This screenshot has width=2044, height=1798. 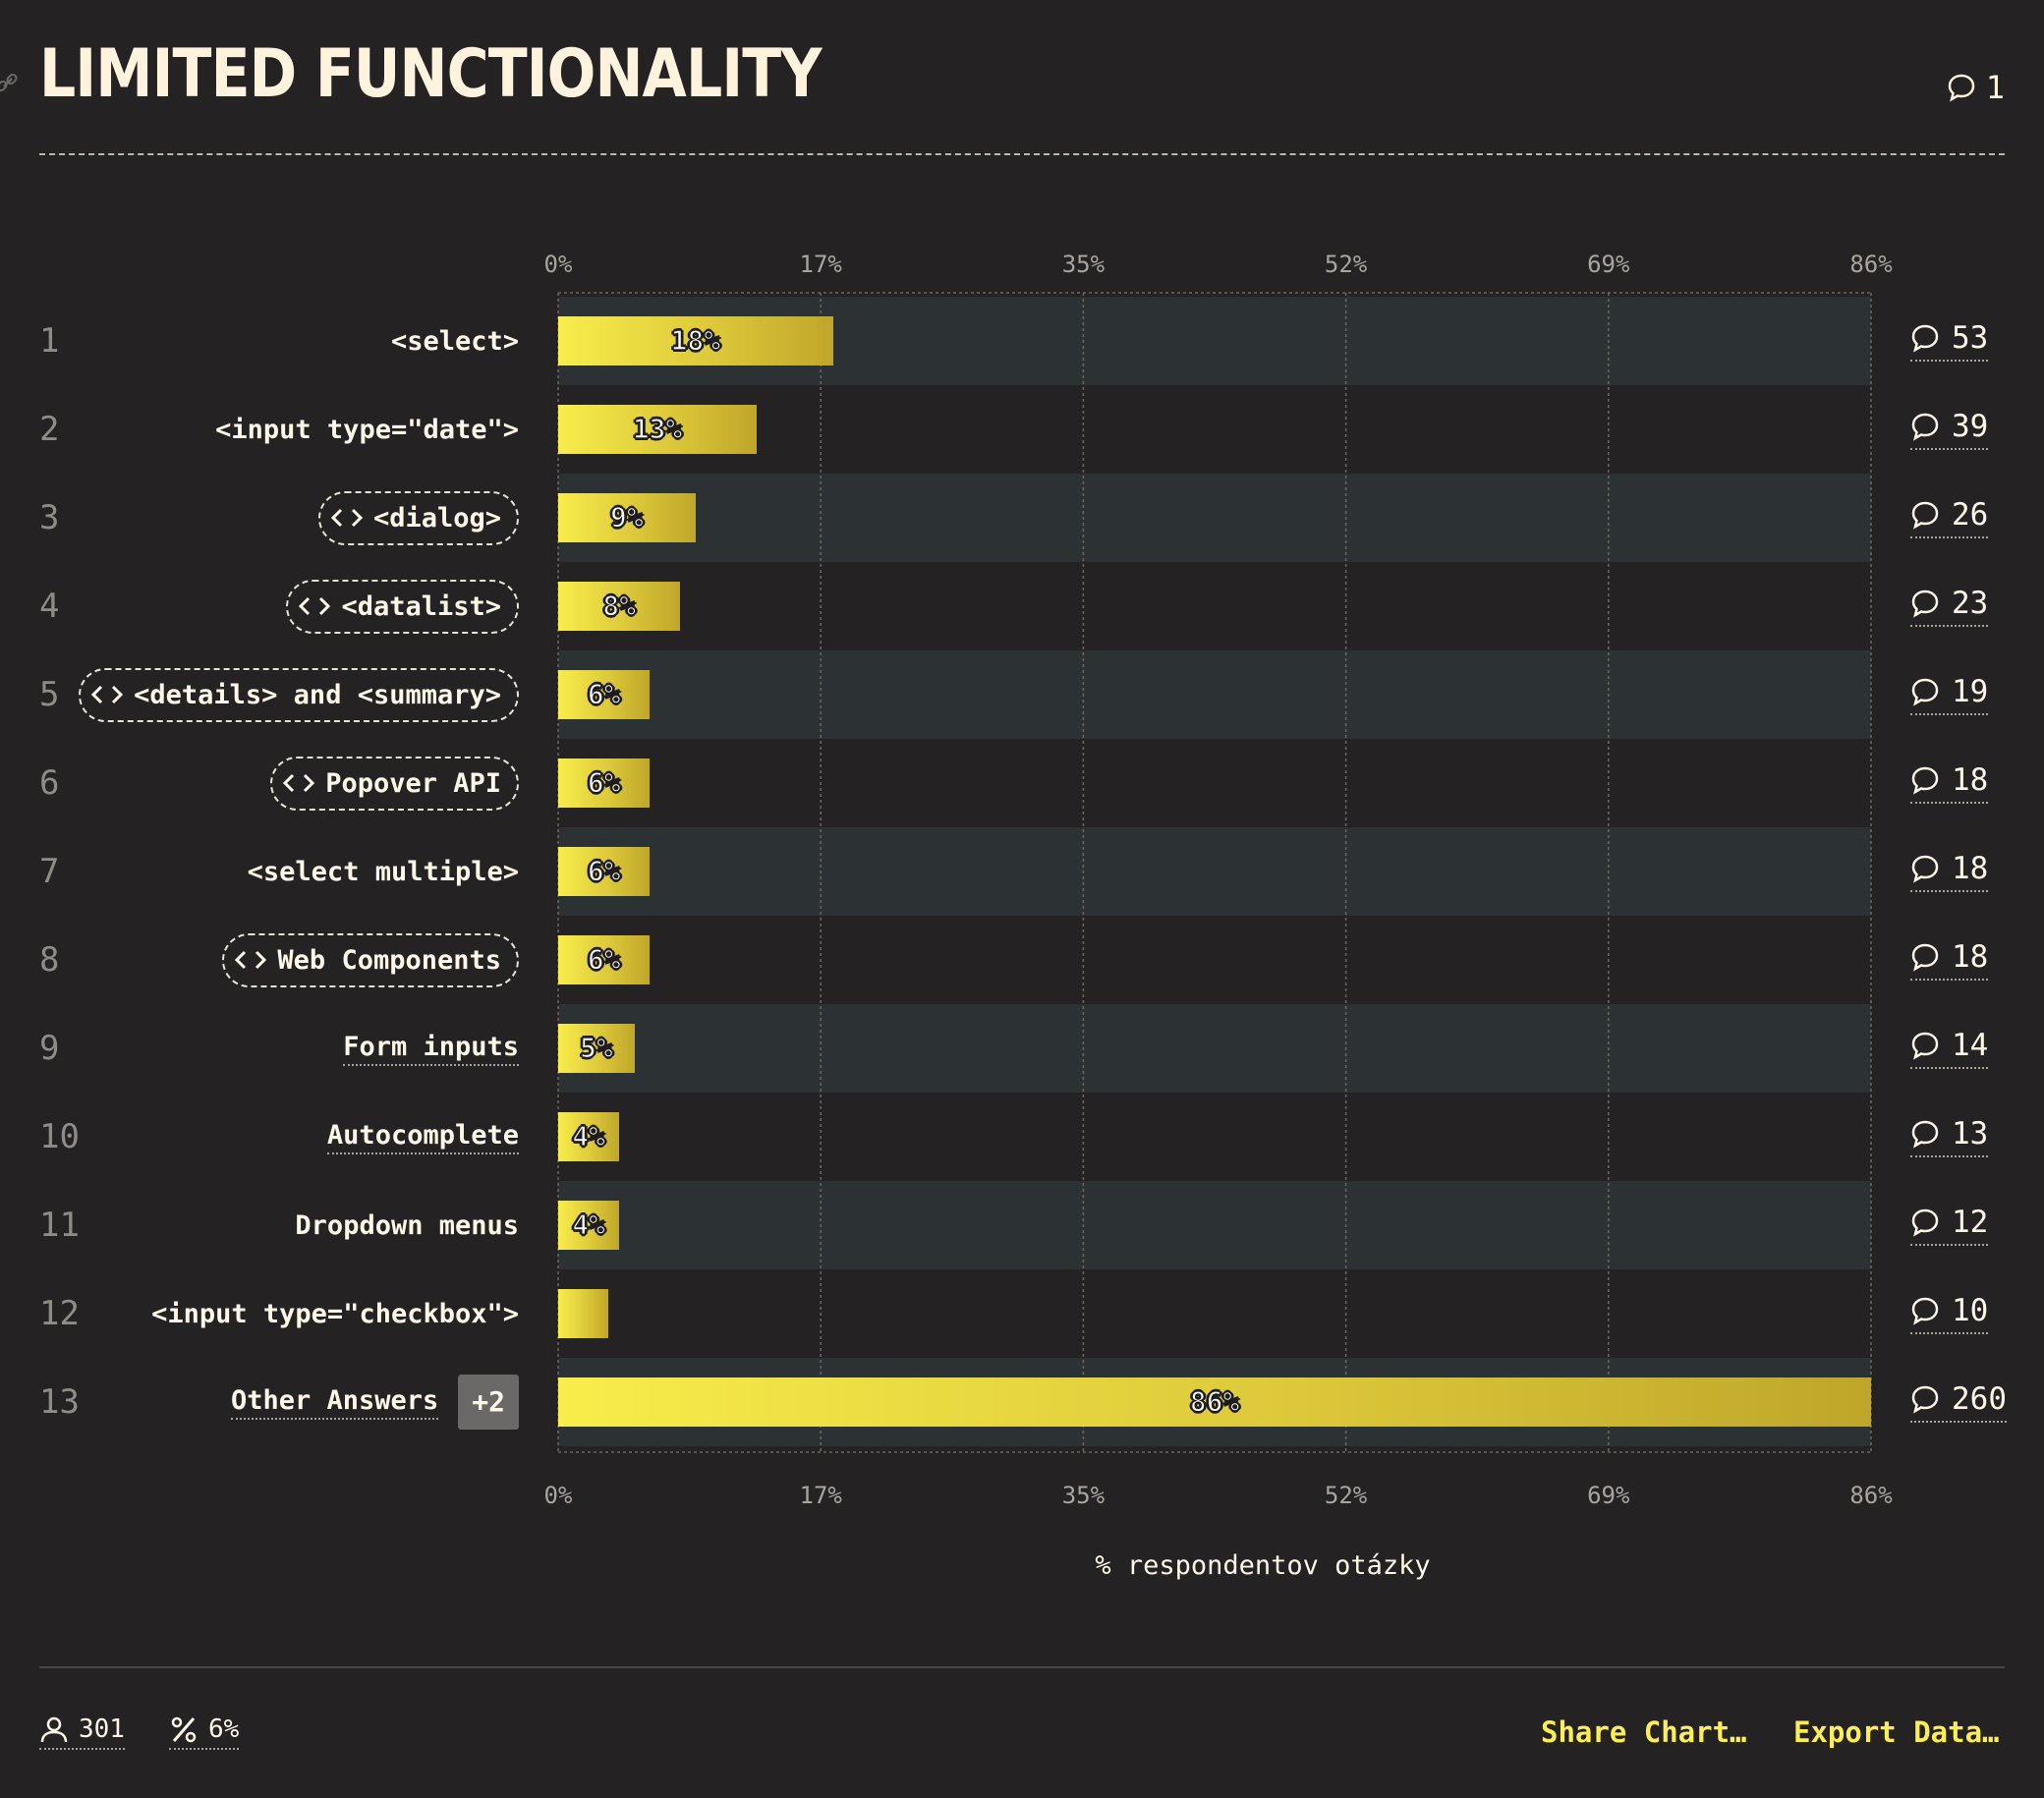 What do you see at coordinates (49, 960) in the screenshot?
I see `row-rank: 8` at bounding box center [49, 960].